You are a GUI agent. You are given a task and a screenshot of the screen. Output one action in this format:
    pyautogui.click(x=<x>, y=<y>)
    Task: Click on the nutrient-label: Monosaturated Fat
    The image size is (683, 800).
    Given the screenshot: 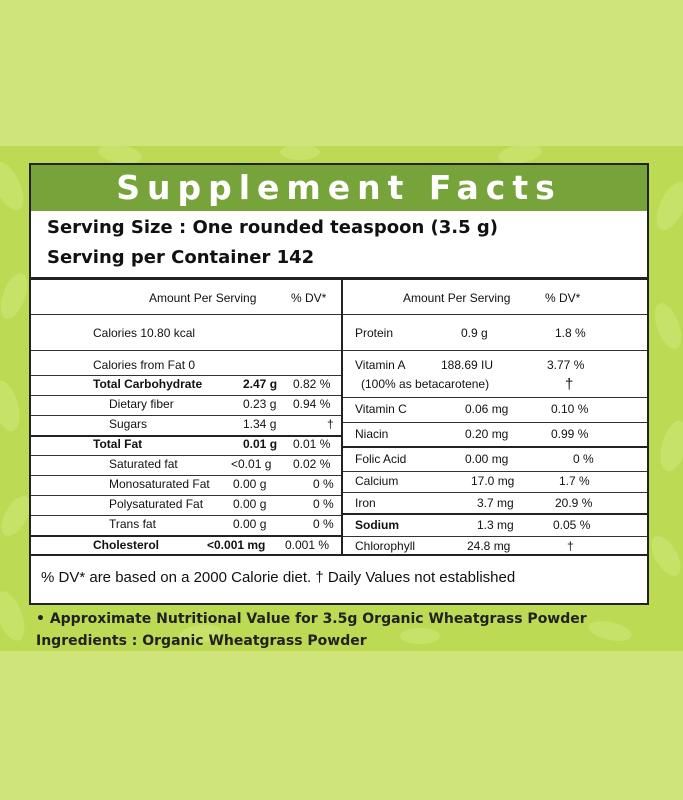 What is the action you would take?
    pyautogui.click(x=159, y=484)
    